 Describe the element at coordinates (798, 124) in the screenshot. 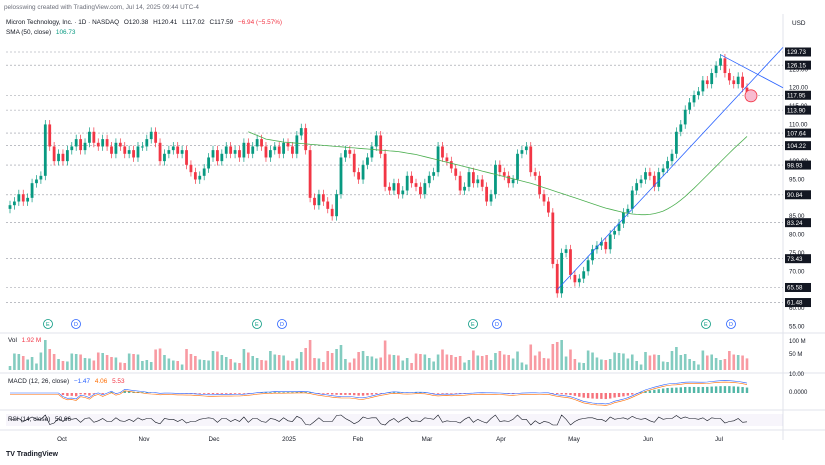

I see `price-tick-label: 110.00` at that location.